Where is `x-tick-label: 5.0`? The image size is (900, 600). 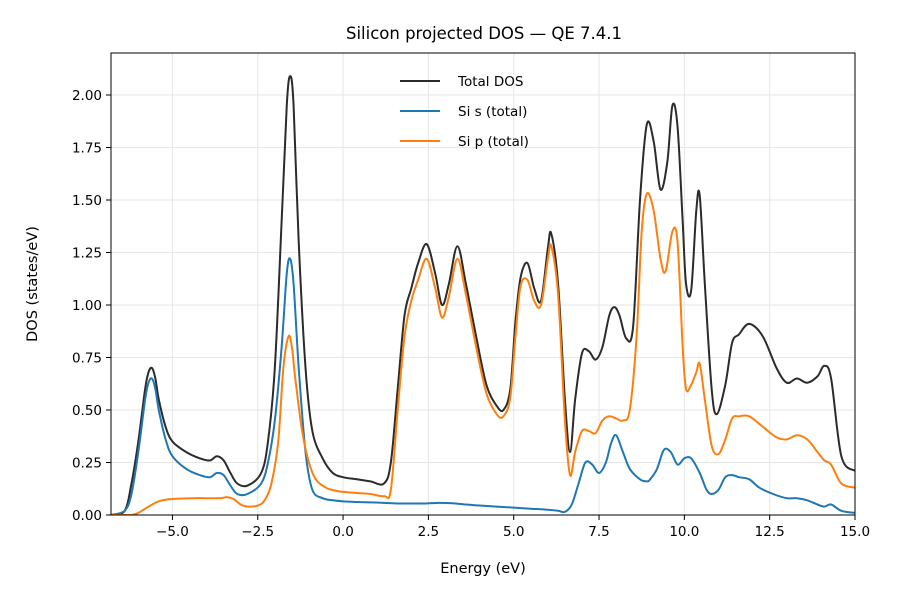 x-tick-label: 5.0 is located at coordinates (513, 532).